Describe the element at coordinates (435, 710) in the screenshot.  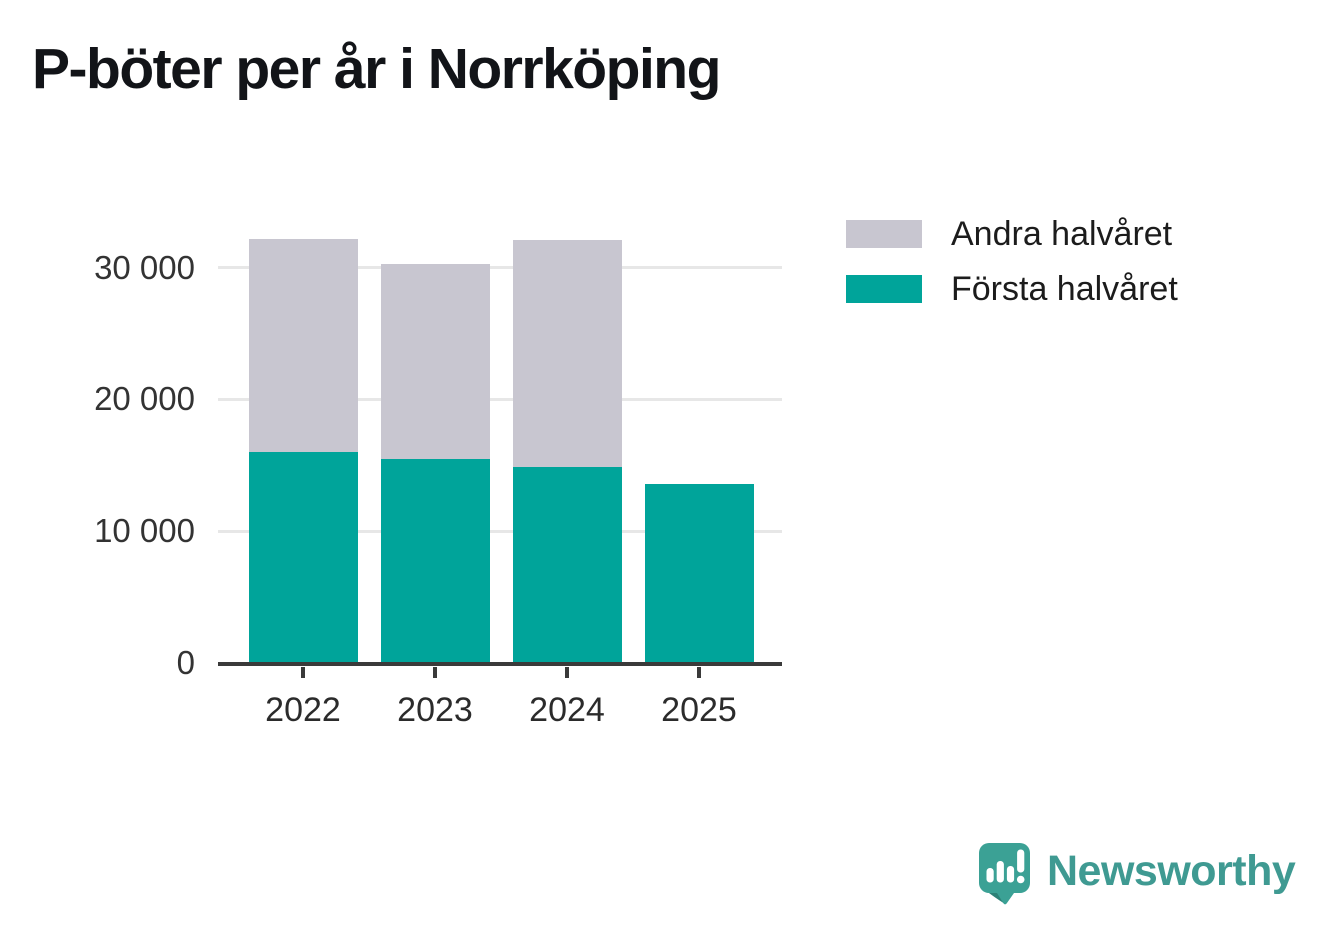
I see `x-axis-label-2023: 2023` at that location.